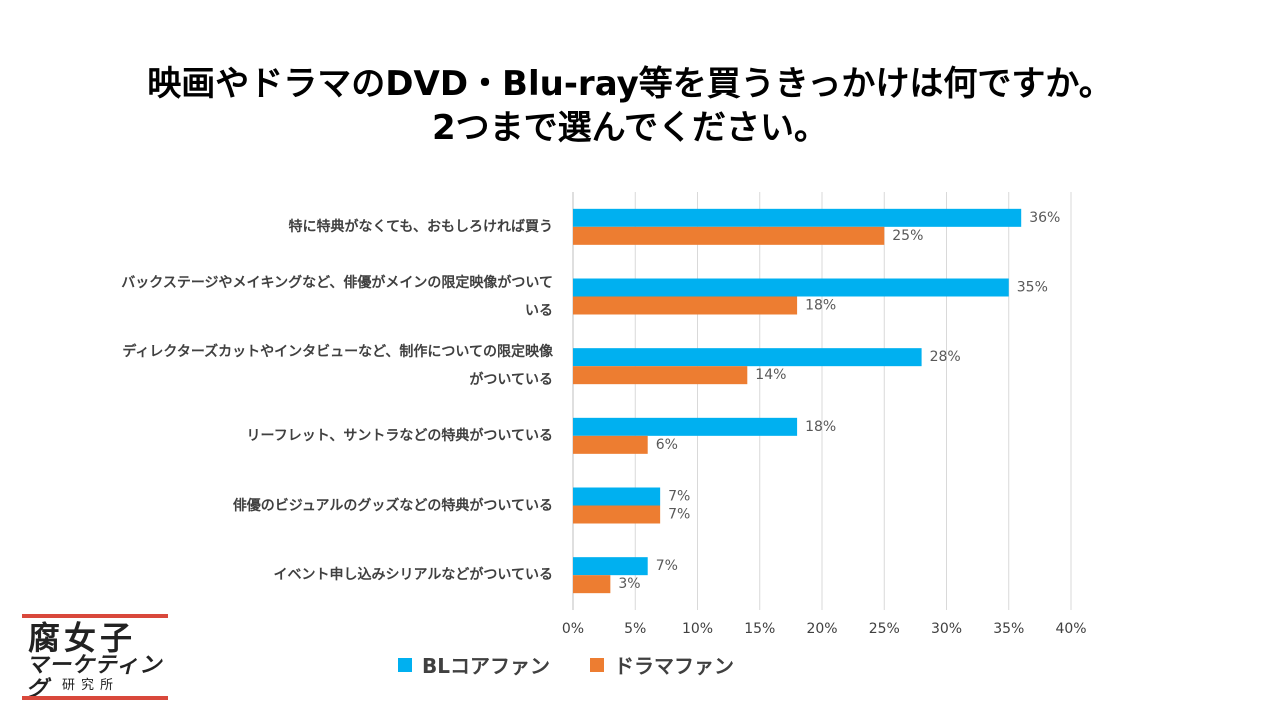 This screenshot has width=1280, height=720. What do you see at coordinates (674, 666) in the screenshot?
I see `legend-label-drama: ドラマファン` at bounding box center [674, 666].